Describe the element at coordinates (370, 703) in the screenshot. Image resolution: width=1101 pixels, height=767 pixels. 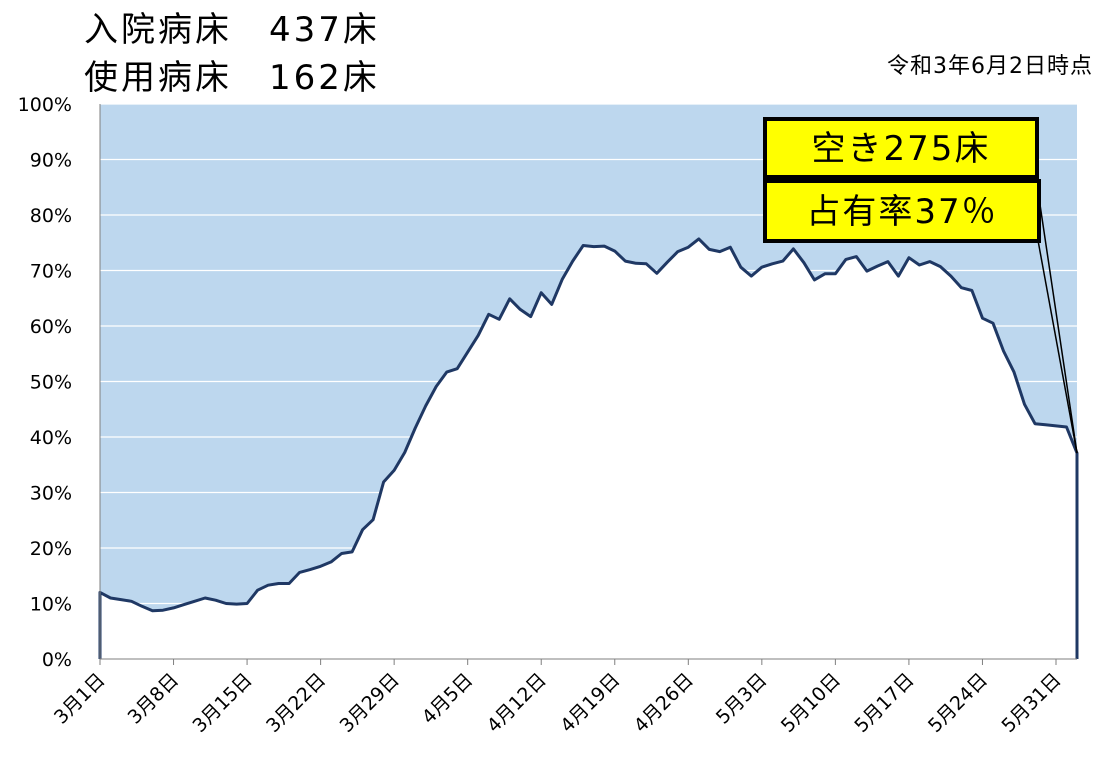
I see `x-tick-label: 3月29日` at that location.